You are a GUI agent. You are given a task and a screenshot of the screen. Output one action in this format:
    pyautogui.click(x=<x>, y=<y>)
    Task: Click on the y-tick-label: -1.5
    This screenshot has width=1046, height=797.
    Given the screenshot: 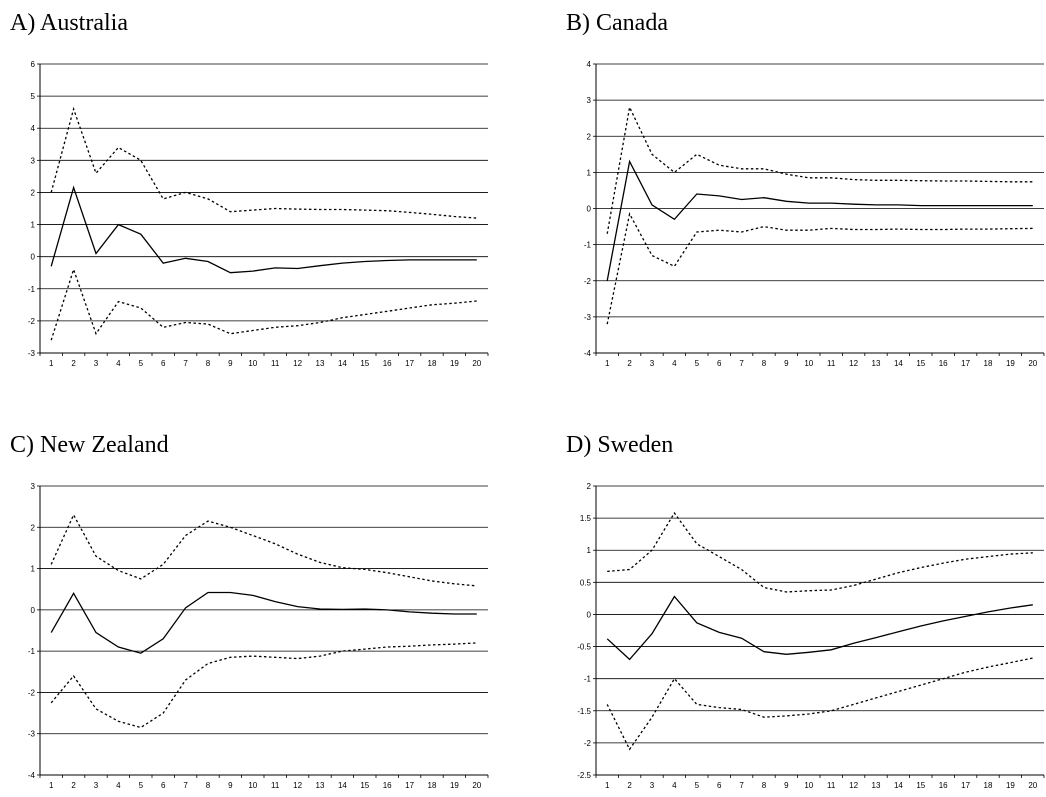 What is the action you would take?
    pyautogui.click(x=584, y=711)
    